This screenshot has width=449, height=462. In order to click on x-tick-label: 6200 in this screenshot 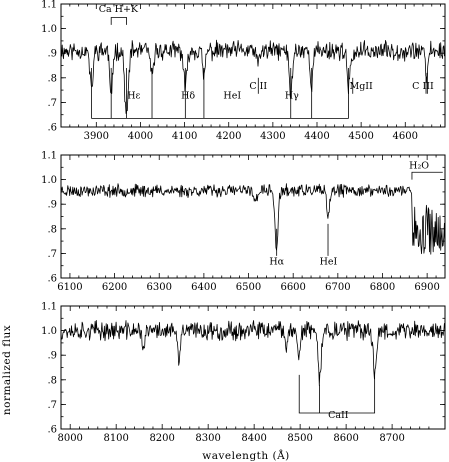, I will do `click(114, 287)`.